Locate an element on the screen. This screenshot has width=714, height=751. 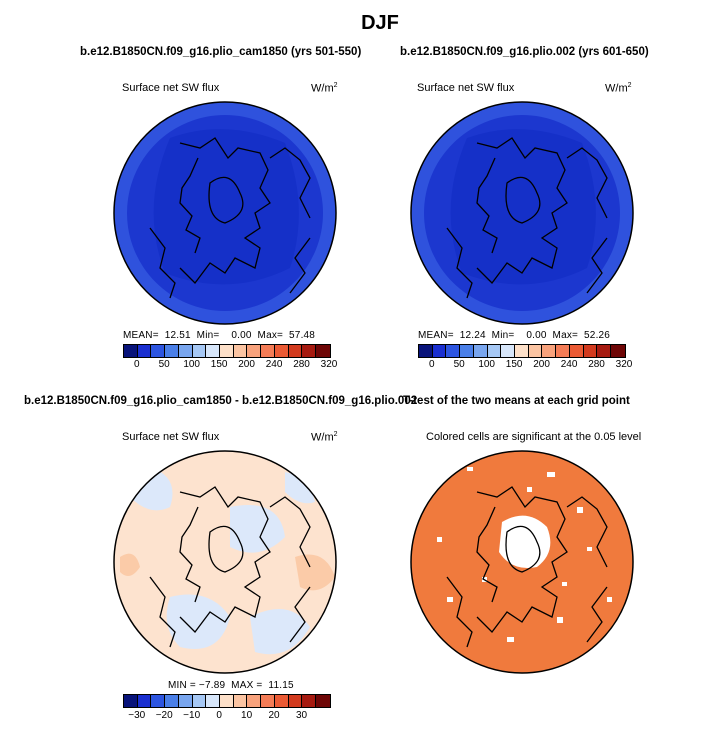
colorbar-tick-label: 10 is located at coordinates (247, 715).